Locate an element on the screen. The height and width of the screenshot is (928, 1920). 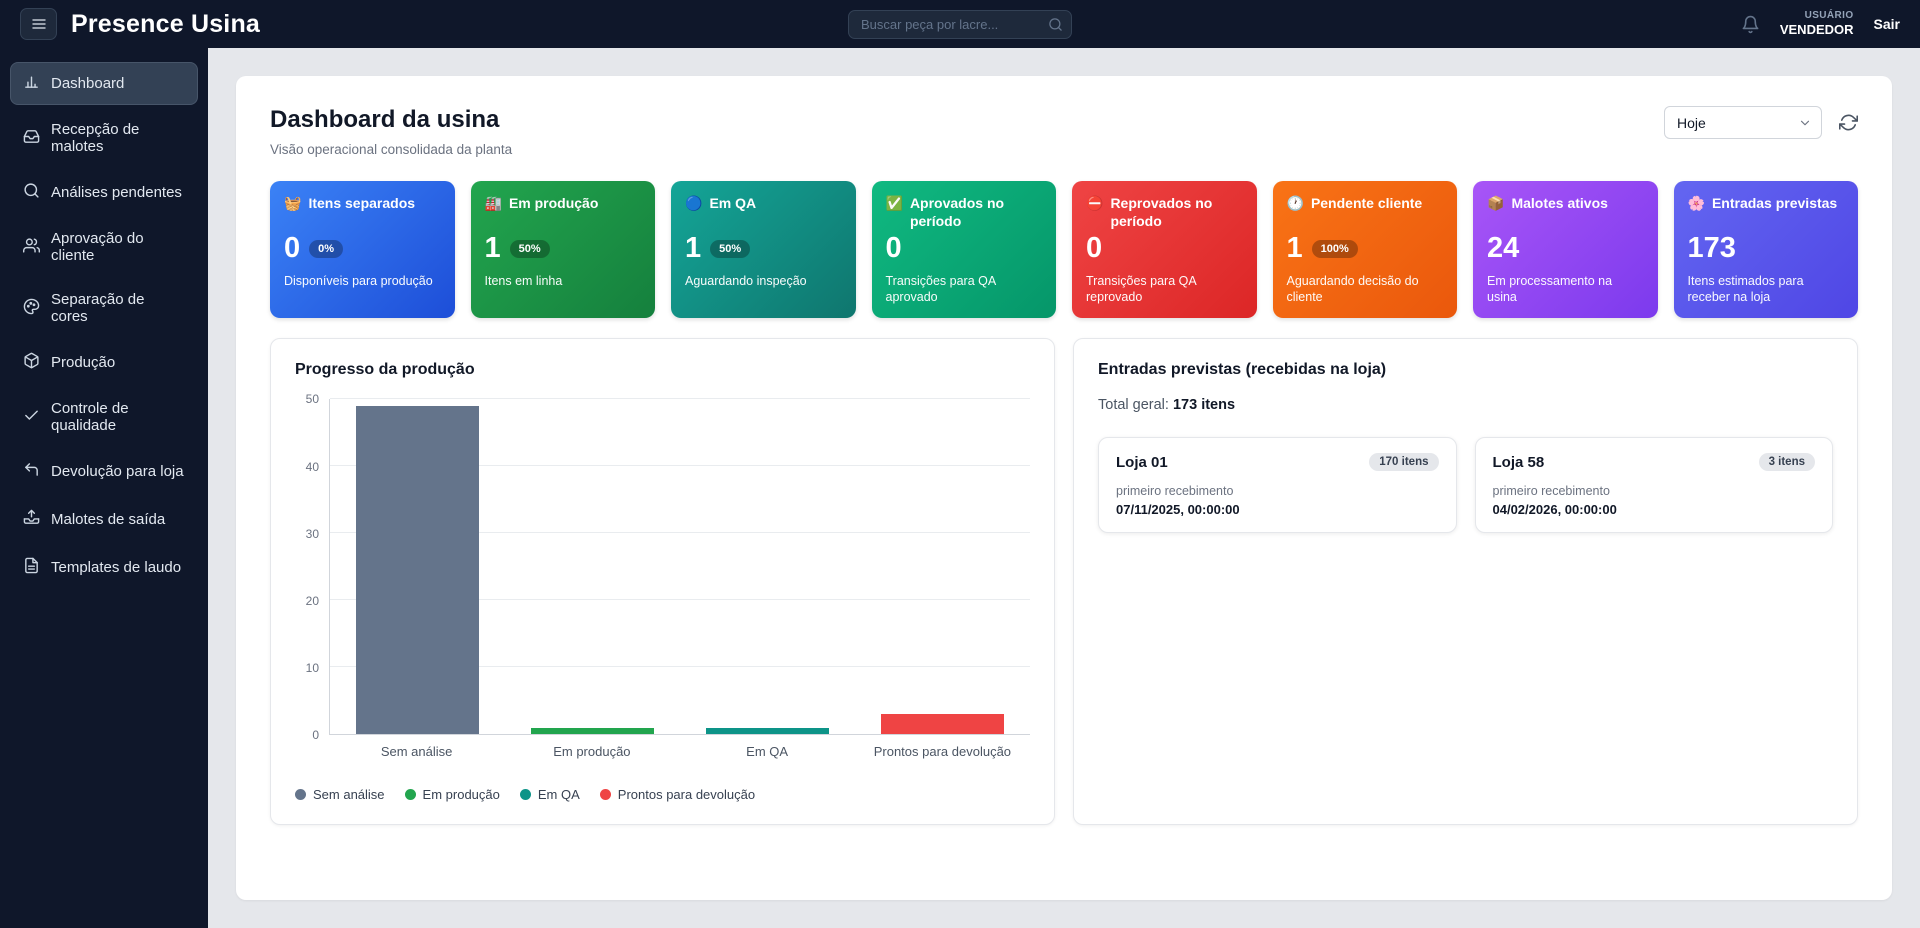
stat-card-label: Malotes ativos is located at coordinates (1559, 203).